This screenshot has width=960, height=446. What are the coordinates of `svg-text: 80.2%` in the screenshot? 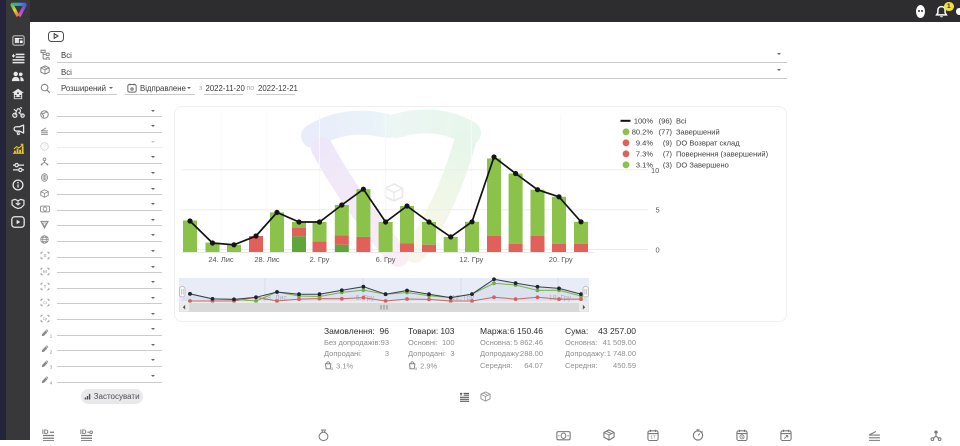 It's located at (643, 132).